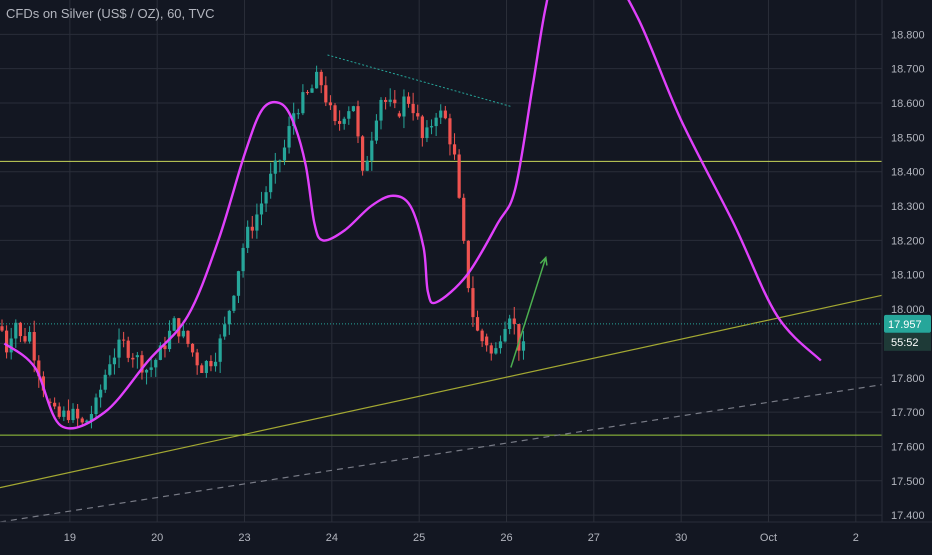  I want to click on time-tick-label: 23, so click(244, 538).